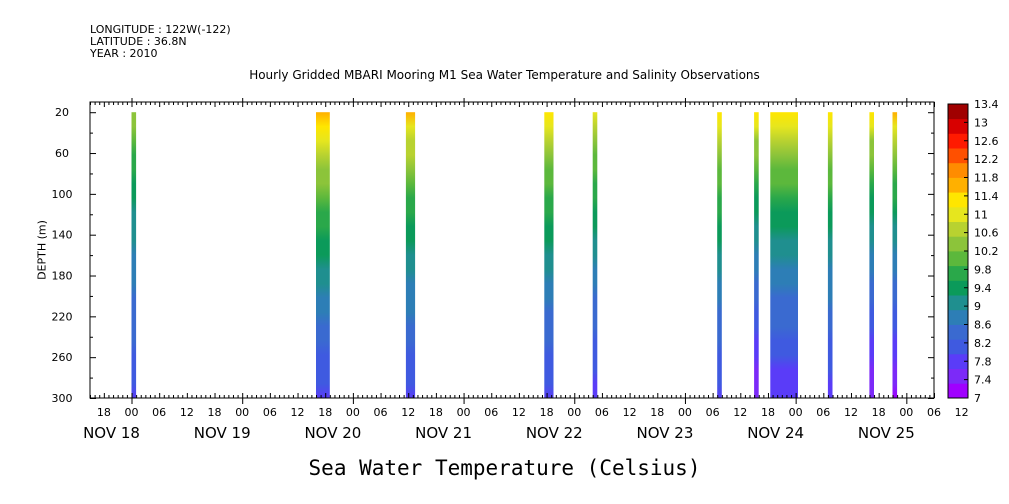 This screenshot has width=1009, height=504. I want to click on x-day-label: NOV 20, so click(332, 433).